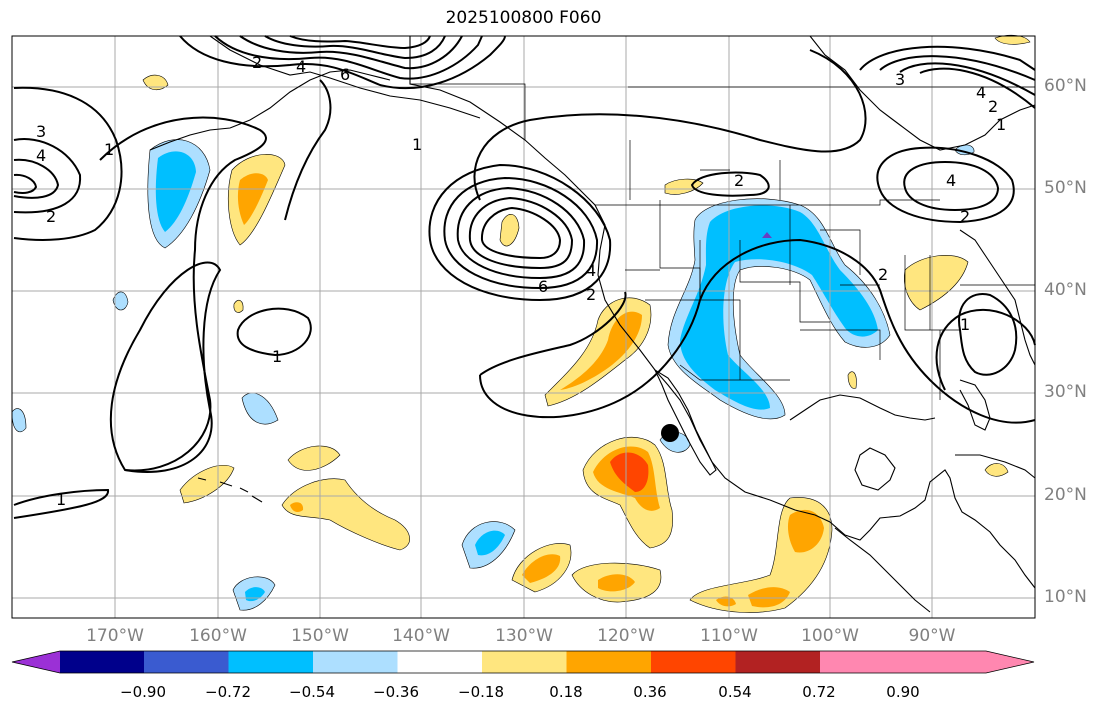 This screenshot has width=1105, height=712. I want to click on colorbar-outline, so click(523, 662).